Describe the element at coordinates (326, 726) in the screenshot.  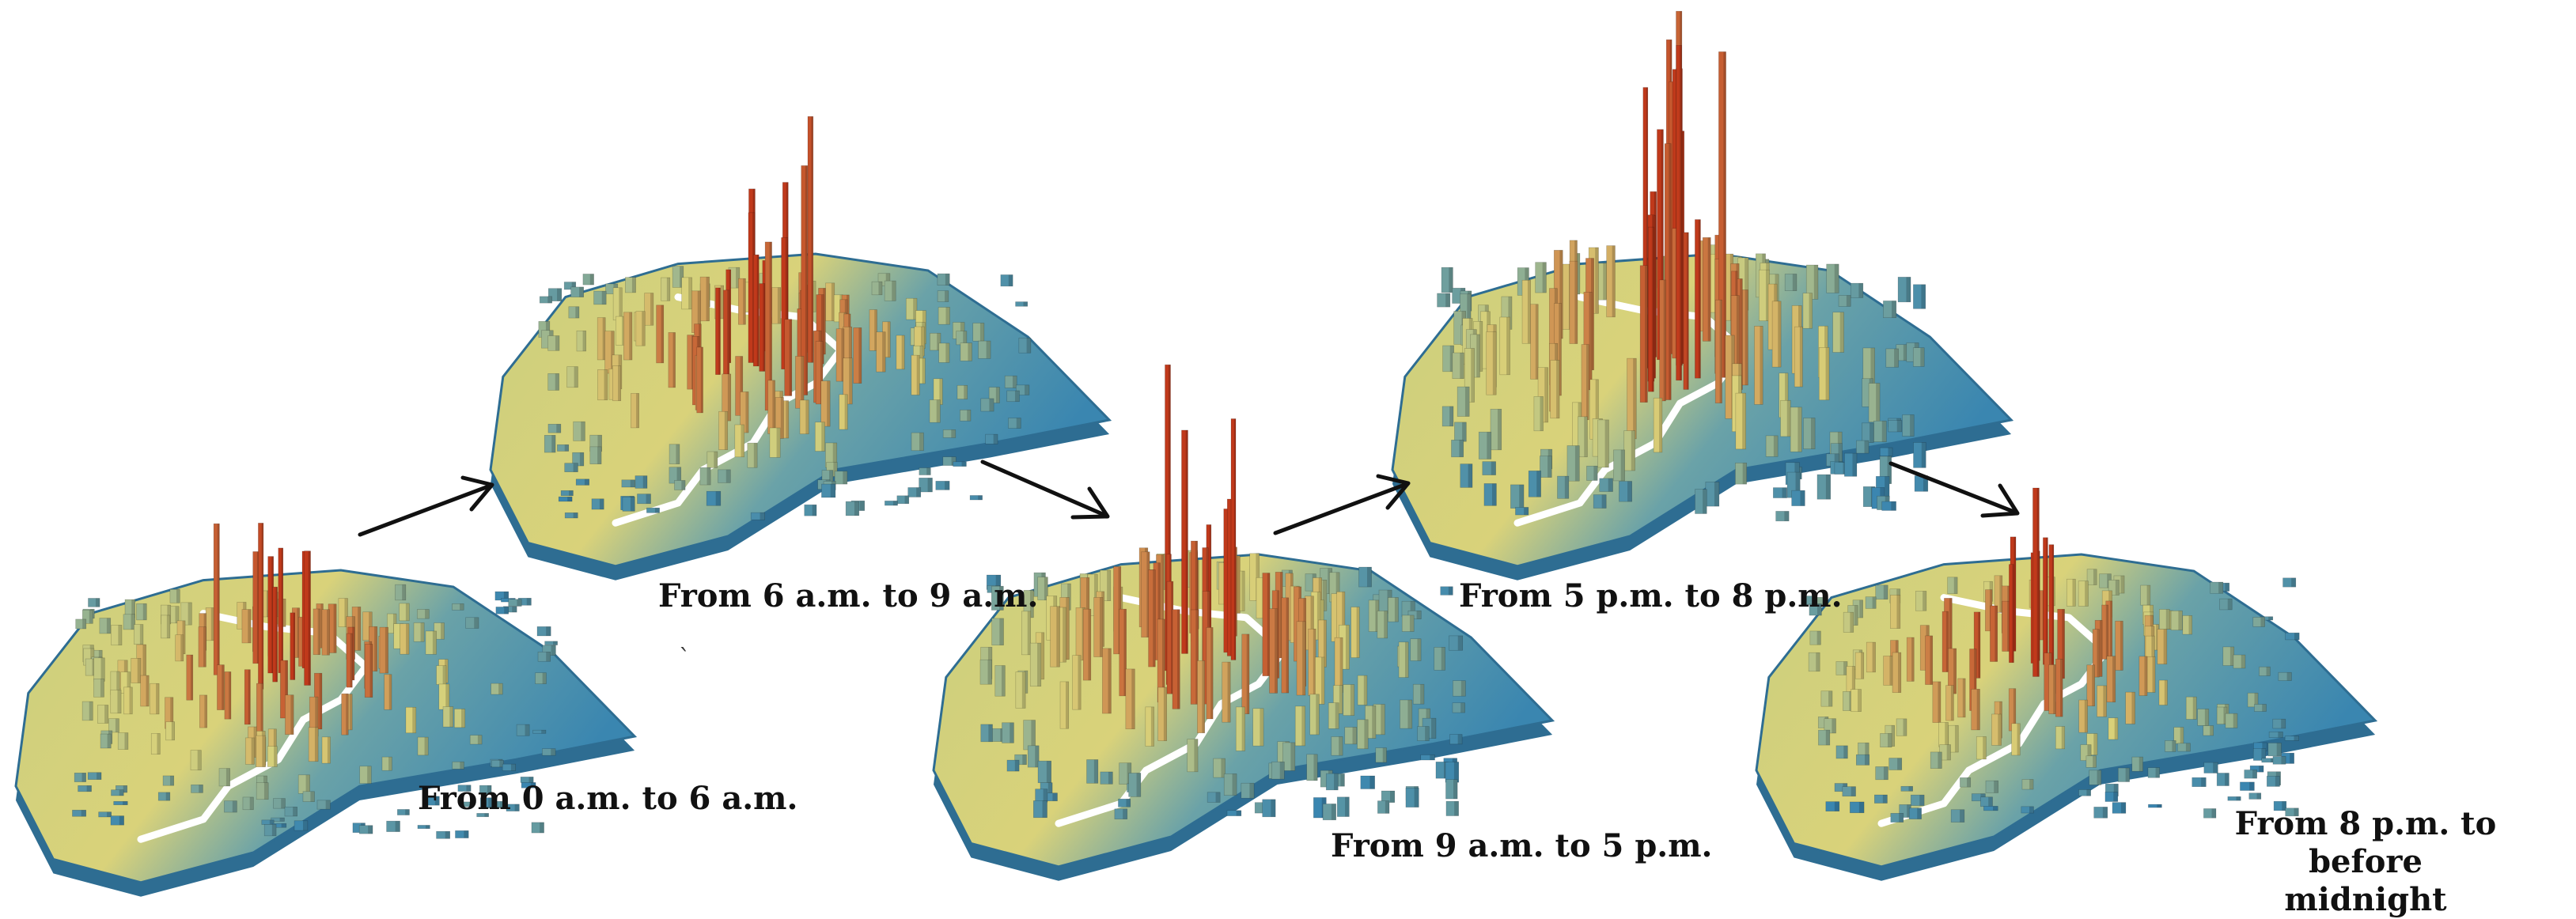
I see `map-landmass` at that location.